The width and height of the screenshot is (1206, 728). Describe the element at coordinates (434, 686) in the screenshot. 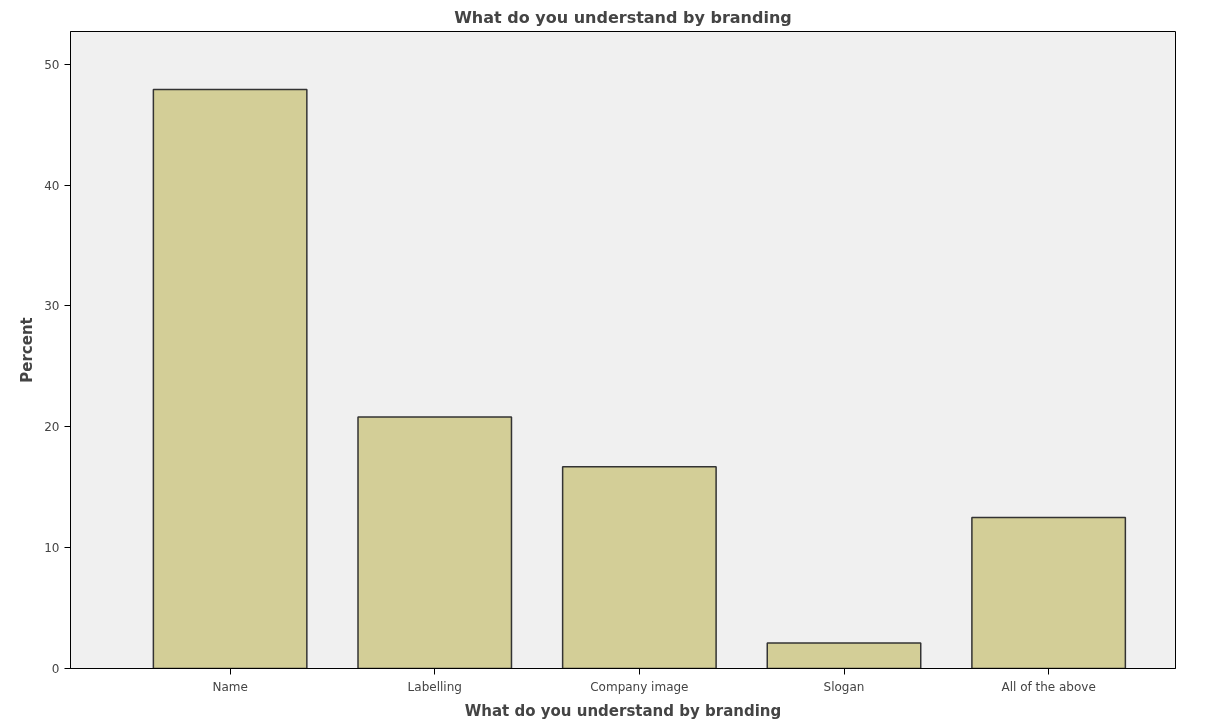

I see `x-tick-label: Labelling` at that location.